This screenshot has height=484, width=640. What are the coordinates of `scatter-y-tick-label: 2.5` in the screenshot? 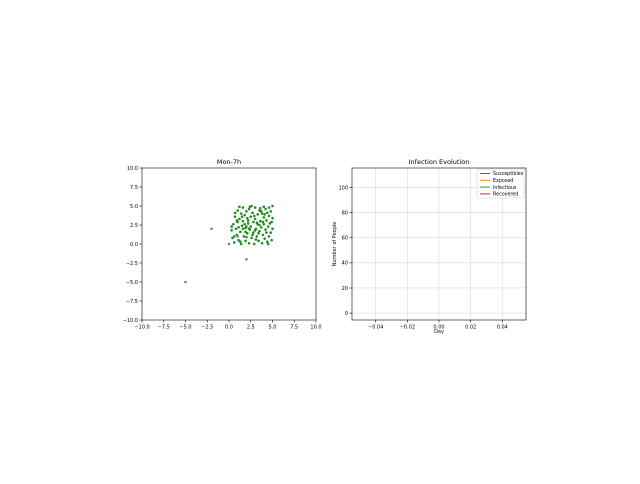 It's located at (134, 226).